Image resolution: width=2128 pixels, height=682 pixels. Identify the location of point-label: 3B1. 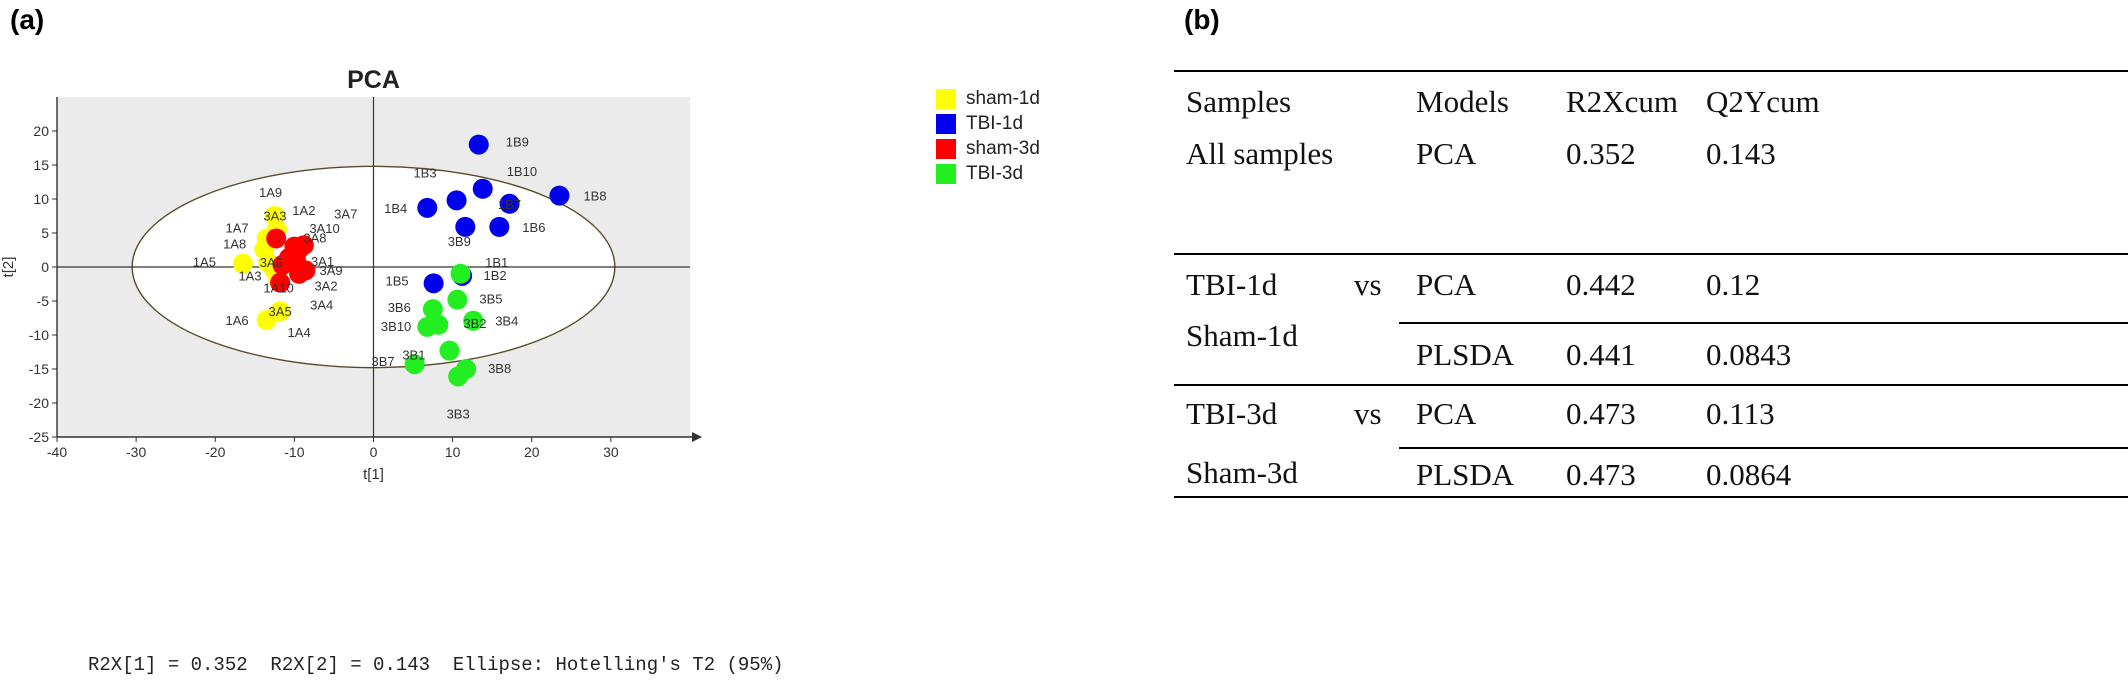
(413, 355).